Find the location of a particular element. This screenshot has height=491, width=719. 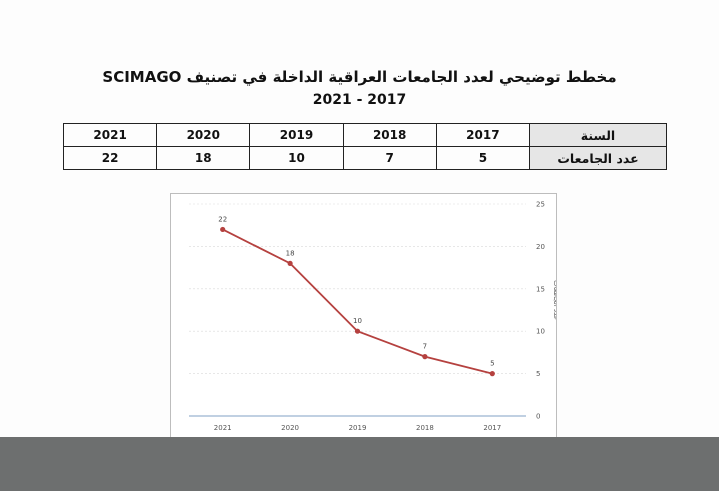

table-cell-year: 2021 is located at coordinates (110, 135).